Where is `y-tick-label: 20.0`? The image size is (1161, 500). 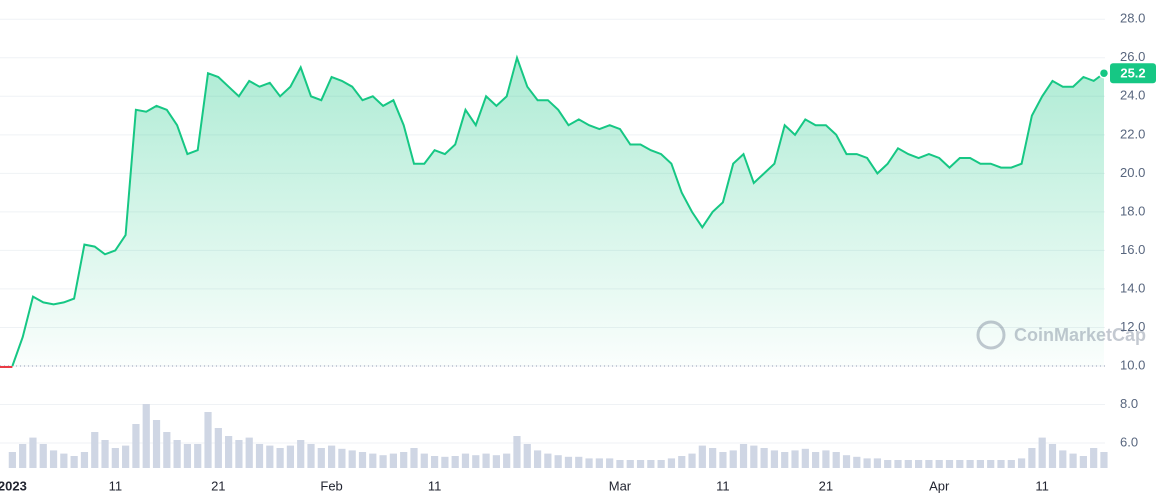 y-tick-label: 20.0 is located at coordinates (1132, 172).